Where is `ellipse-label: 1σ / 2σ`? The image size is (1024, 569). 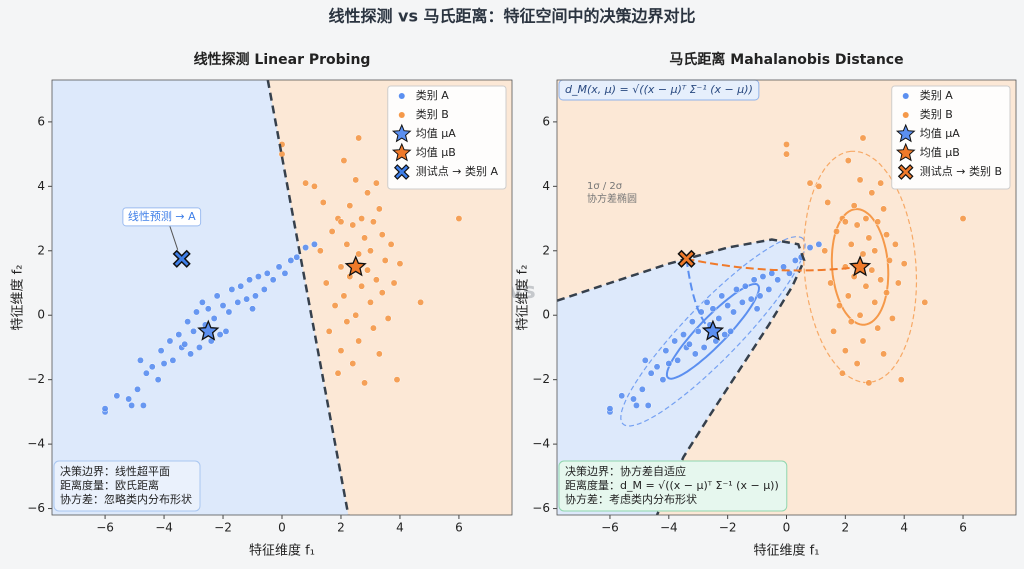 ellipse-label: 1σ / 2σ is located at coordinates (605, 186).